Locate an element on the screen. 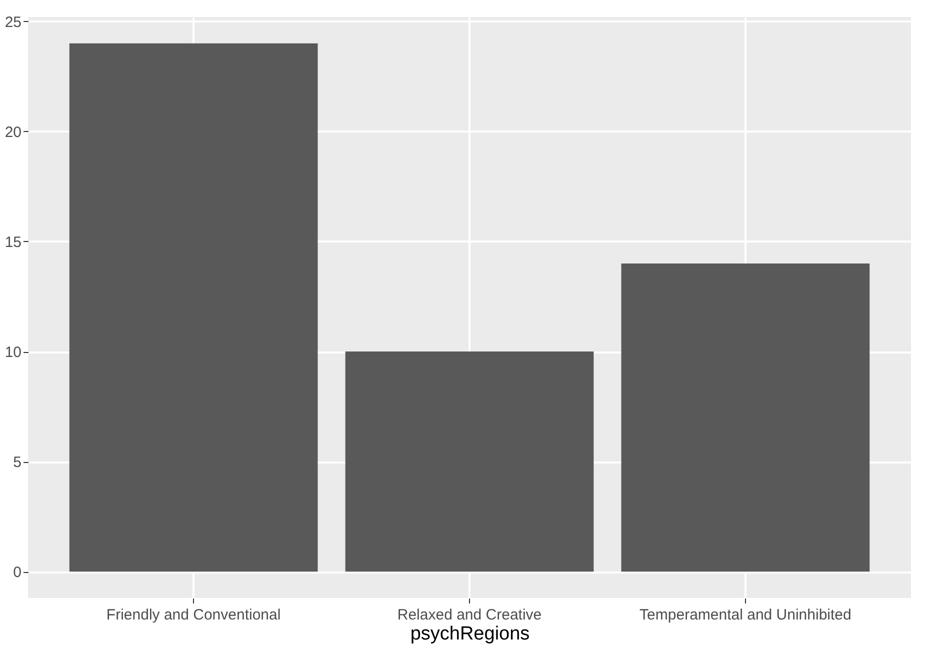 This screenshot has width=925, height=652. y-tick-label: 0 is located at coordinates (17, 573).